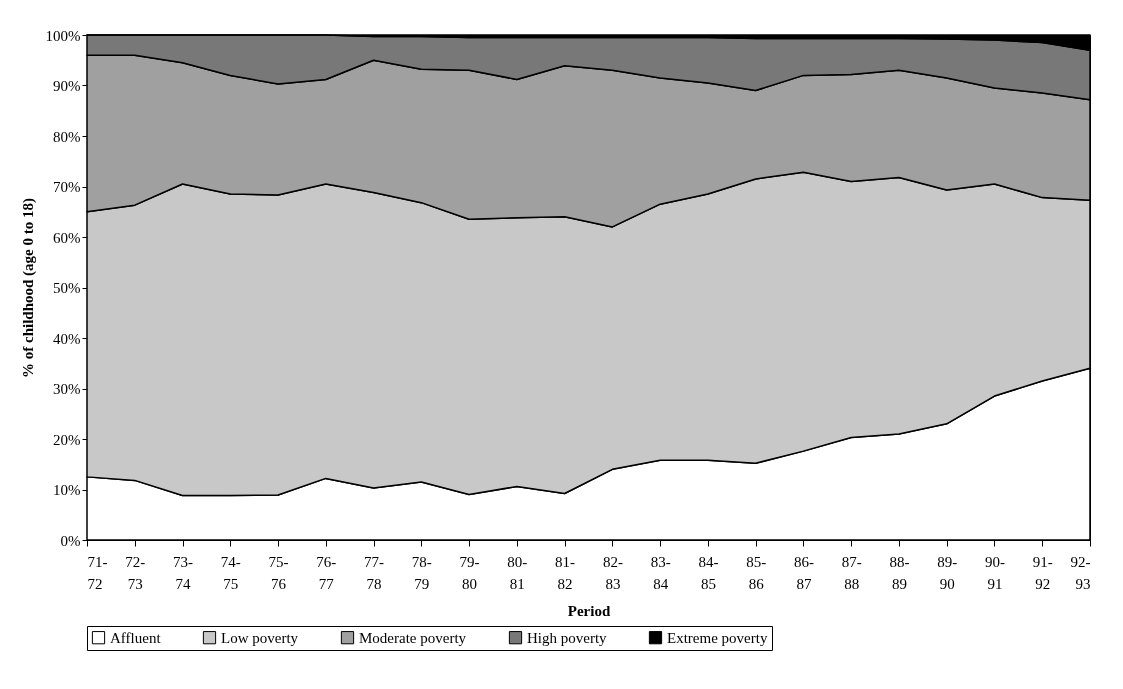  What do you see at coordinates (67, 389) in the screenshot?
I see `y-tick-label: 30%` at bounding box center [67, 389].